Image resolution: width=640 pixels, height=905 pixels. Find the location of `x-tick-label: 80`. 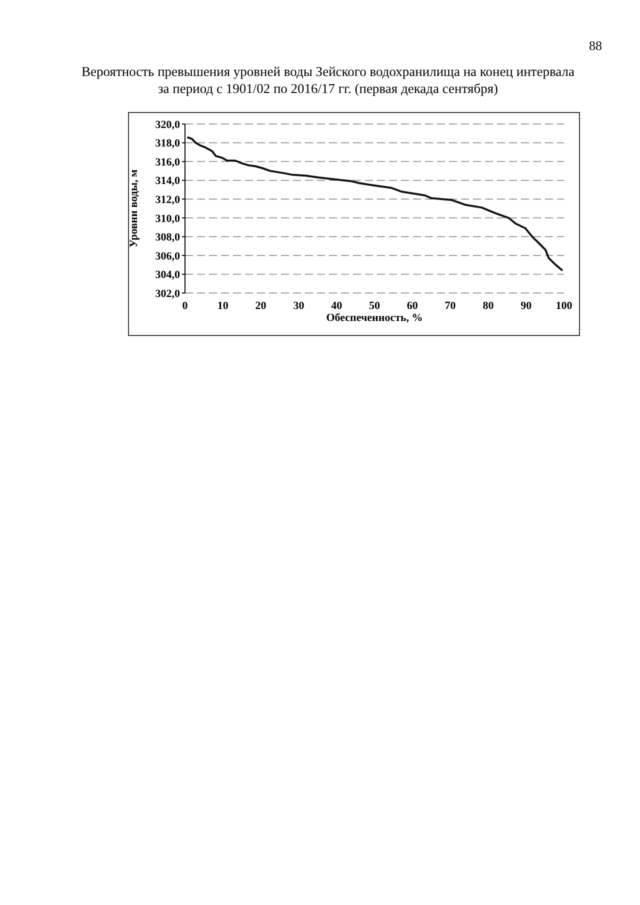

x-tick-label: 80 is located at coordinates (488, 306).